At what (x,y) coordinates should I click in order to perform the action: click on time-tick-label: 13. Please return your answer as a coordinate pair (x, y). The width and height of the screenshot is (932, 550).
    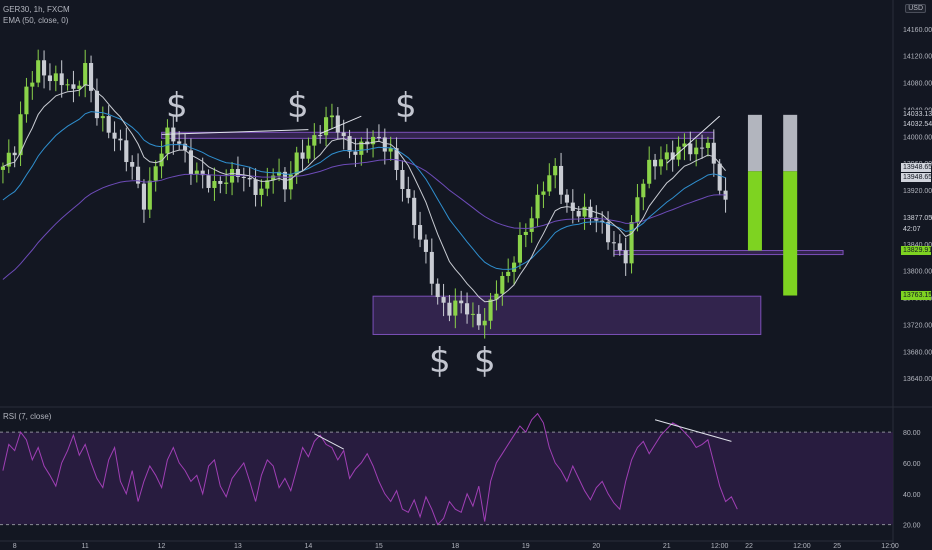
    Looking at the image, I should click on (238, 546).